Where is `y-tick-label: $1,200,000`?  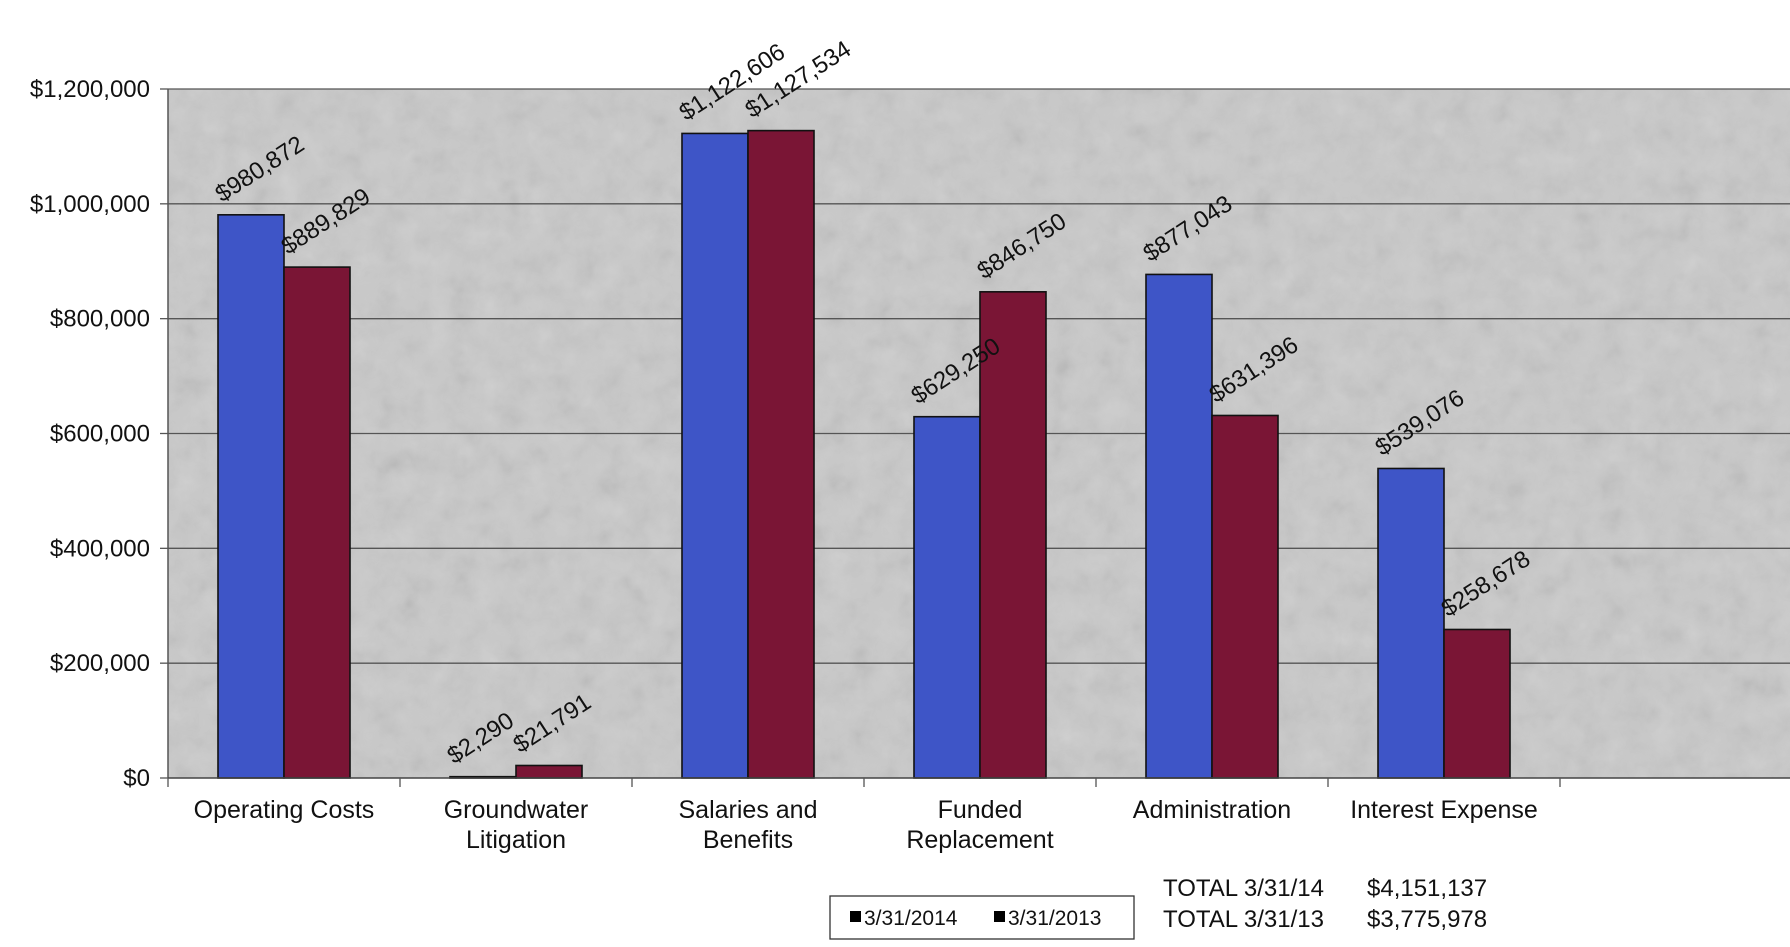
y-tick-label: $1,200,000 is located at coordinates (90, 89).